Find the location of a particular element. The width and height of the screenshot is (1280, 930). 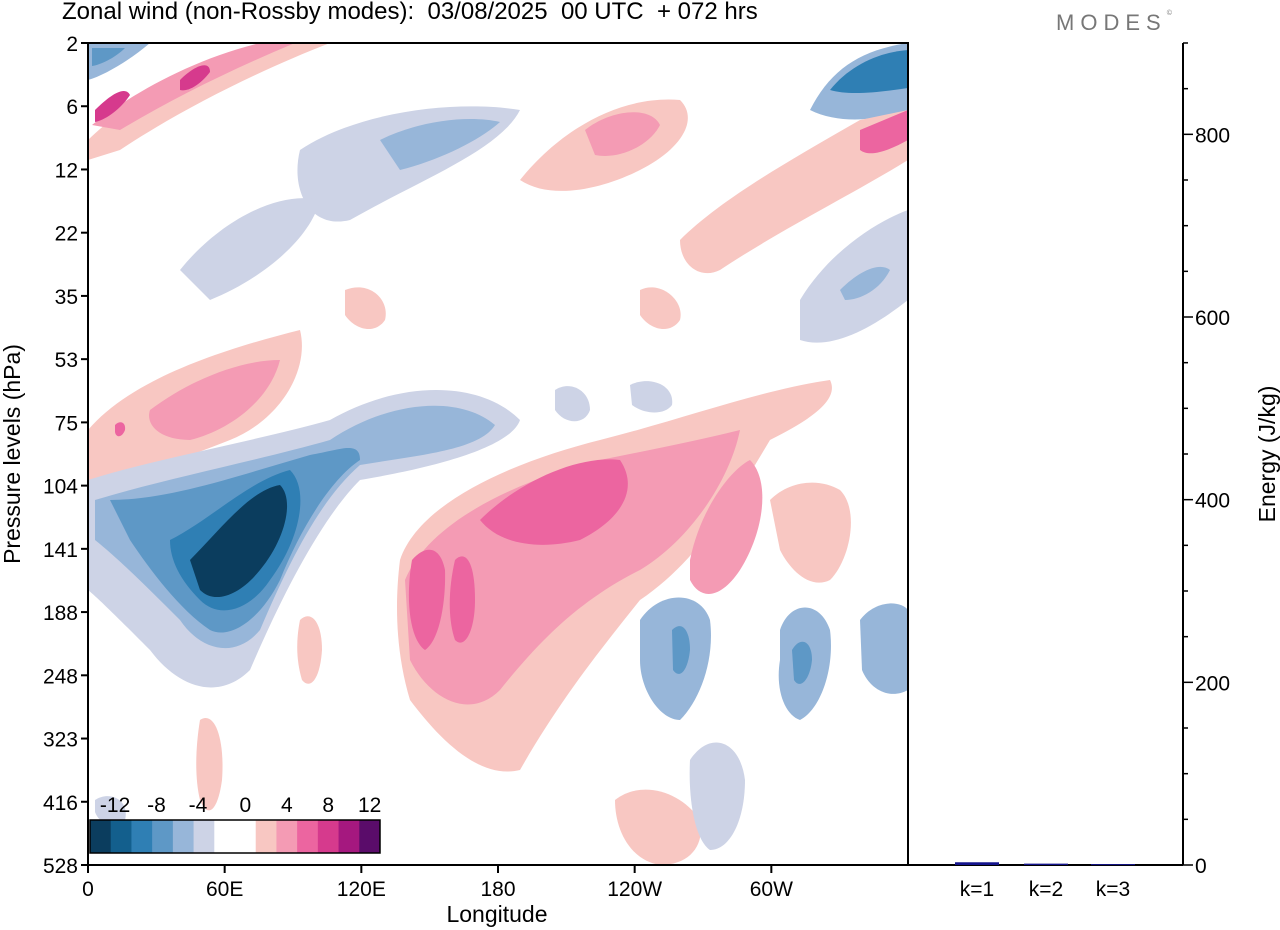

contour-westerly-upper is located at coordinates (209, 101).